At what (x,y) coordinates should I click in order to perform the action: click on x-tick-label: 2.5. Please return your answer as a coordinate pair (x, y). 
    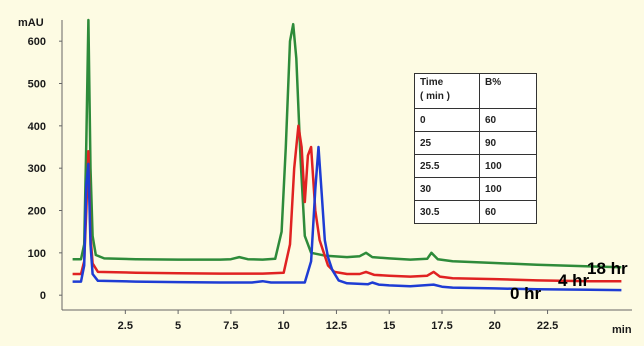
    Looking at the image, I should click on (125, 326).